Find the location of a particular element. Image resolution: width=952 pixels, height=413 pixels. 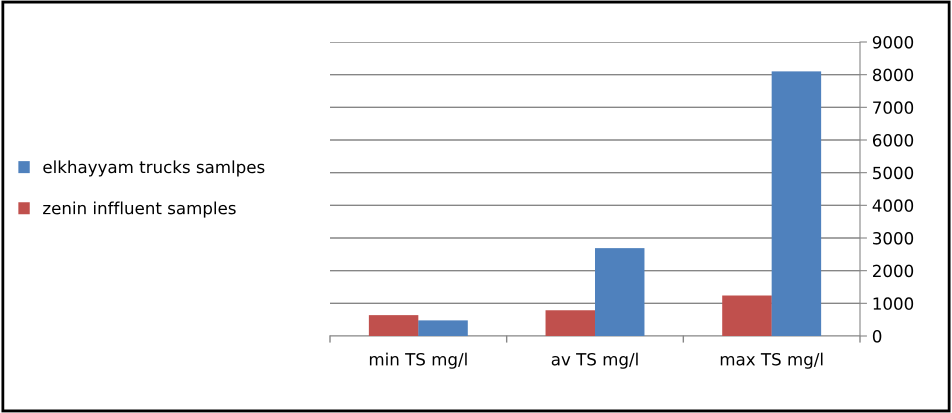

y-tick-label: 9000 is located at coordinates (893, 42).